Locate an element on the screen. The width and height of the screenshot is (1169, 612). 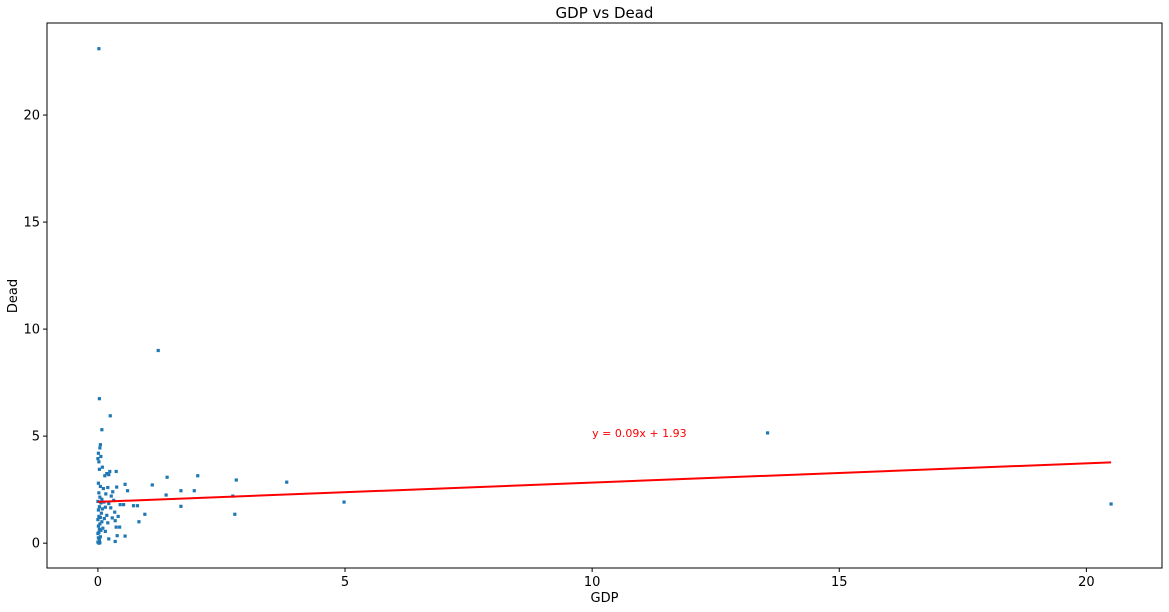
y-axis-title: Dead is located at coordinates (13, 296).